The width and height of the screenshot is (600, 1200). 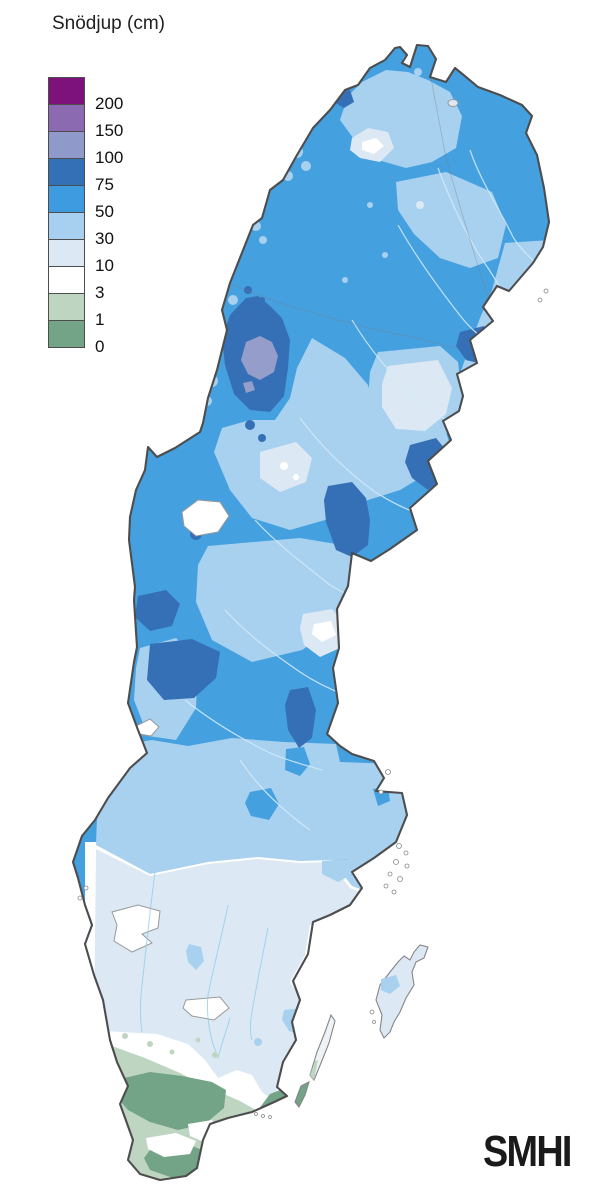 I want to click on legend-item-3: 3, so click(x=76, y=284).